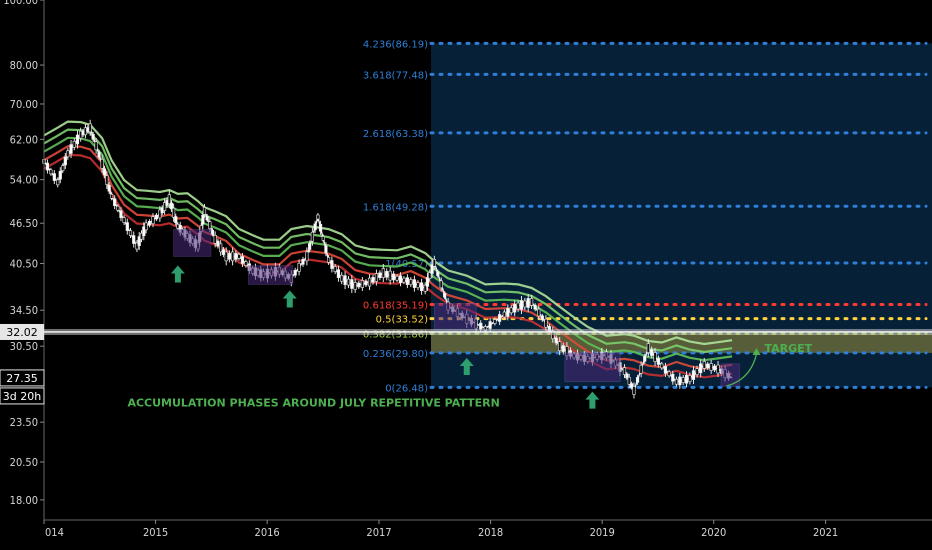  Describe the element at coordinates (24, 462) in the screenshot. I see `y-tick-label-10: 20.50` at that location.